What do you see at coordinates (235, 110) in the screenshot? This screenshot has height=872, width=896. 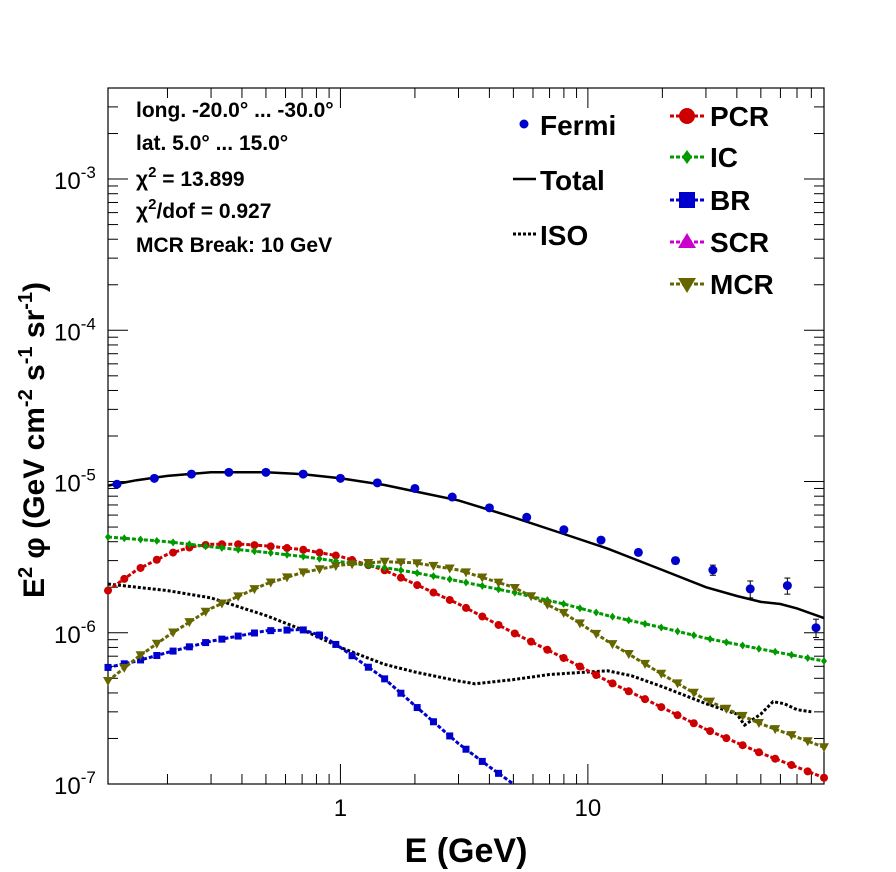 I see `stats-longitude: long. -20.0° ... -30.0°` at bounding box center [235, 110].